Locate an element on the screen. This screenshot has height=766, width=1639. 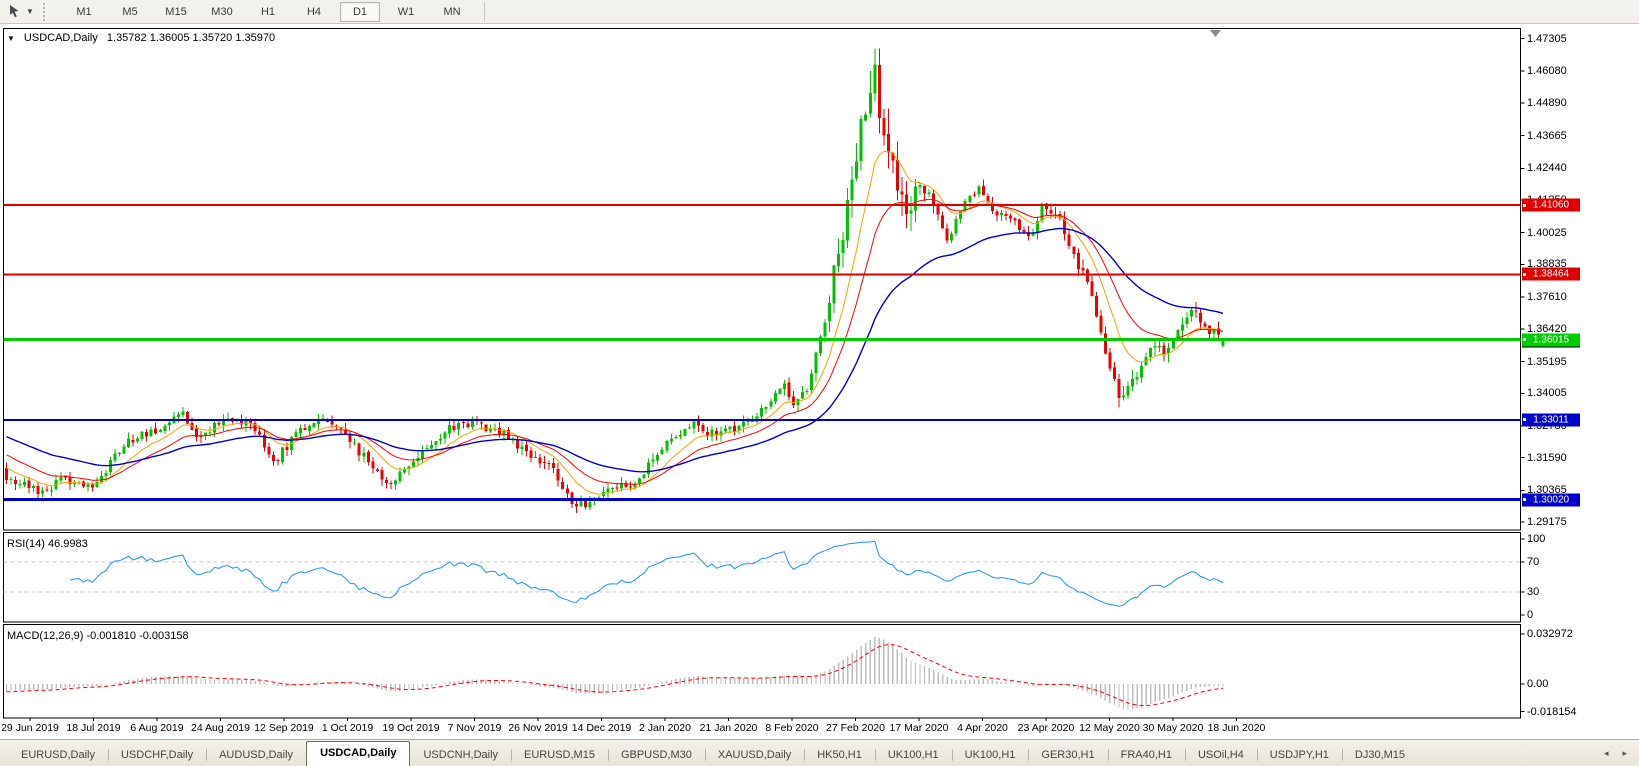
price-axis-label: 1.42440 is located at coordinates (1547, 168).